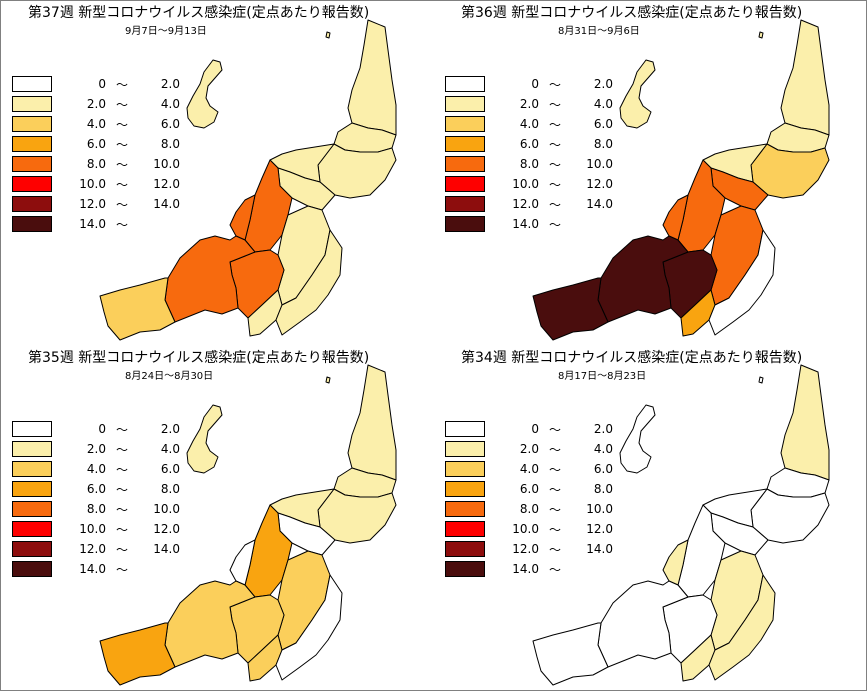 Image resolution: width=867 pixels, height=691 pixels. What do you see at coordinates (603, 429) in the screenshot?
I see `legend-upper-bound: 2.0` at bounding box center [603, 429].